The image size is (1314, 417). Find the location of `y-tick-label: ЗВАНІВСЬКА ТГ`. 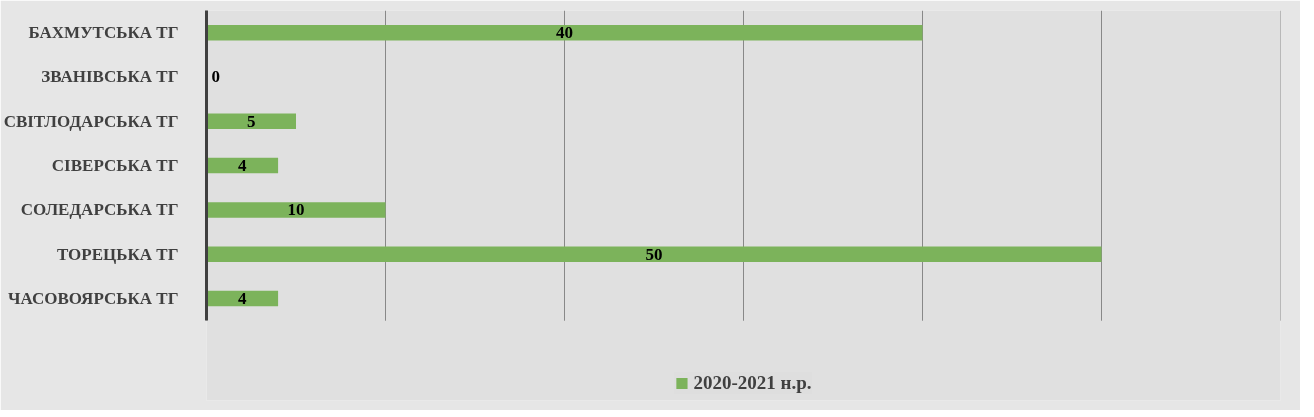

y-tick-label: ЗВАНІВСЬКА ТГ is located at coordinates (110, 77).